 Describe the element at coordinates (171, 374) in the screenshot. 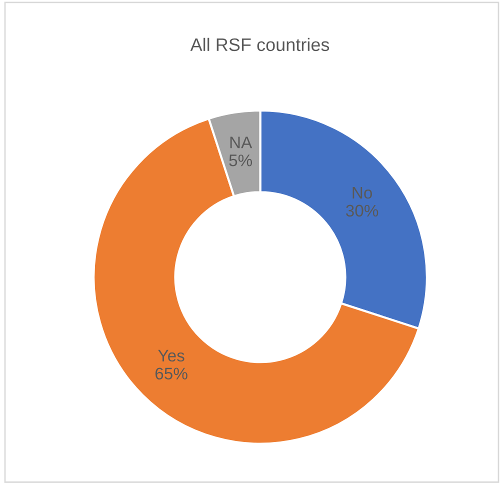

I see `data-label: 65%` at that location.